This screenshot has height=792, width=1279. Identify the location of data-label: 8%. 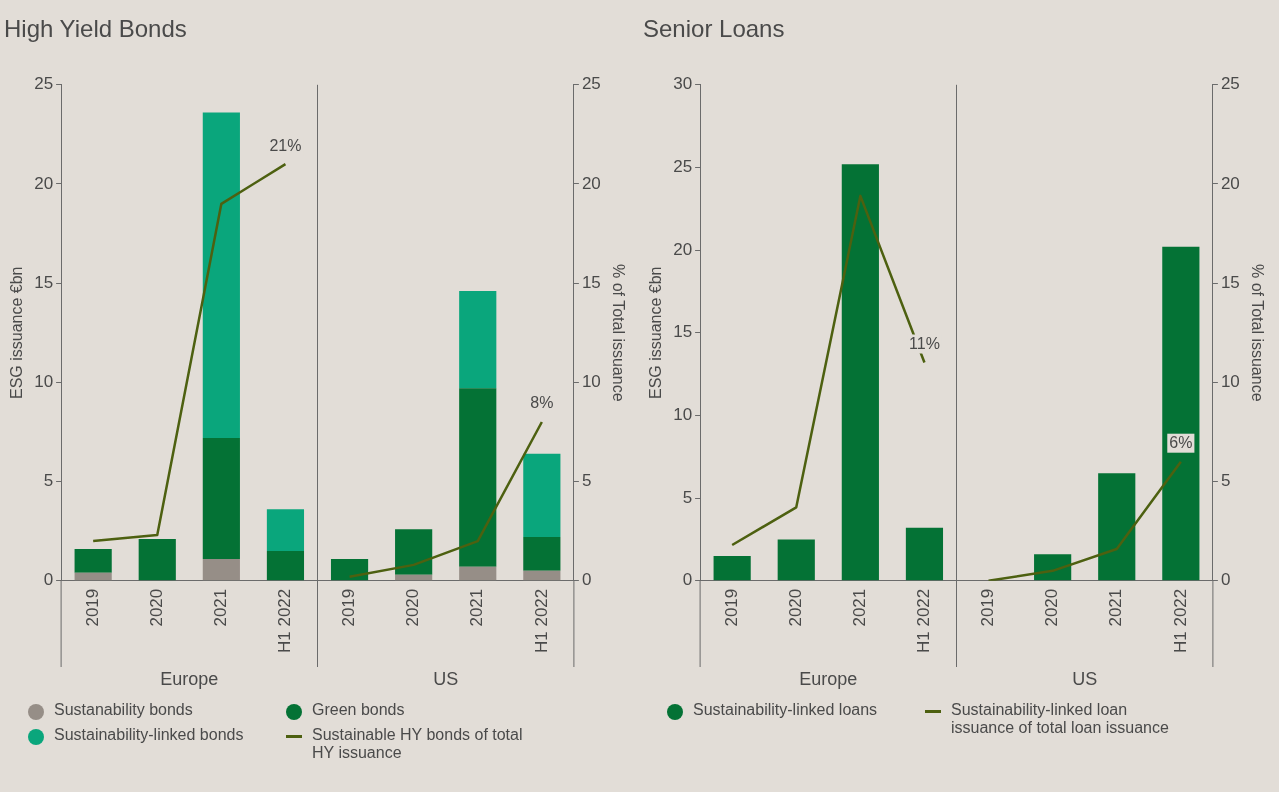
(542, 403).